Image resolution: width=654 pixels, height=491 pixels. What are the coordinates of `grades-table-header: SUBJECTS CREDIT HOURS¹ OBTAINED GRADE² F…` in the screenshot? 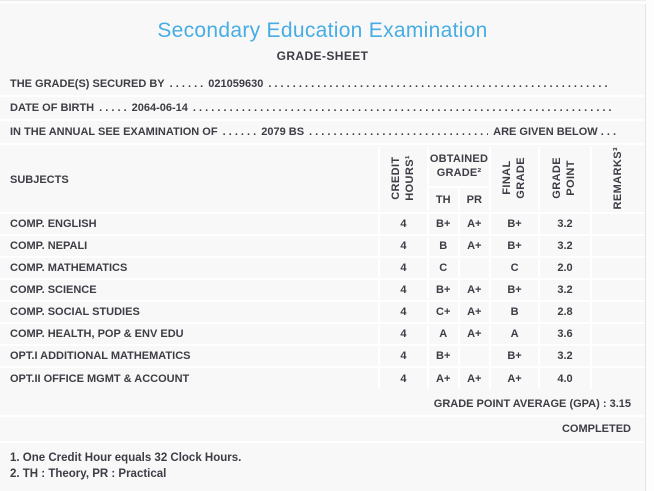 It's located at (322, 180).